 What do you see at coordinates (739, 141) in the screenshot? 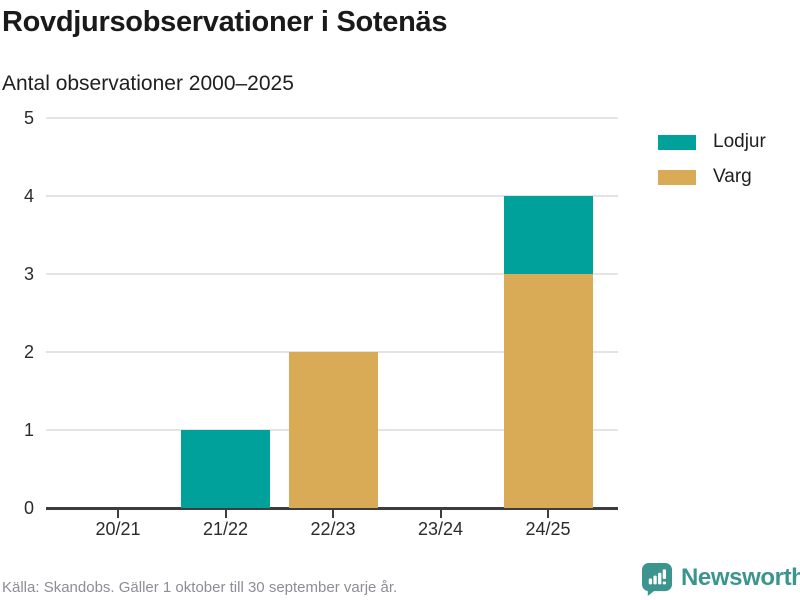
I see `legend-label: Lodjur` at bounding box center [739, 141].